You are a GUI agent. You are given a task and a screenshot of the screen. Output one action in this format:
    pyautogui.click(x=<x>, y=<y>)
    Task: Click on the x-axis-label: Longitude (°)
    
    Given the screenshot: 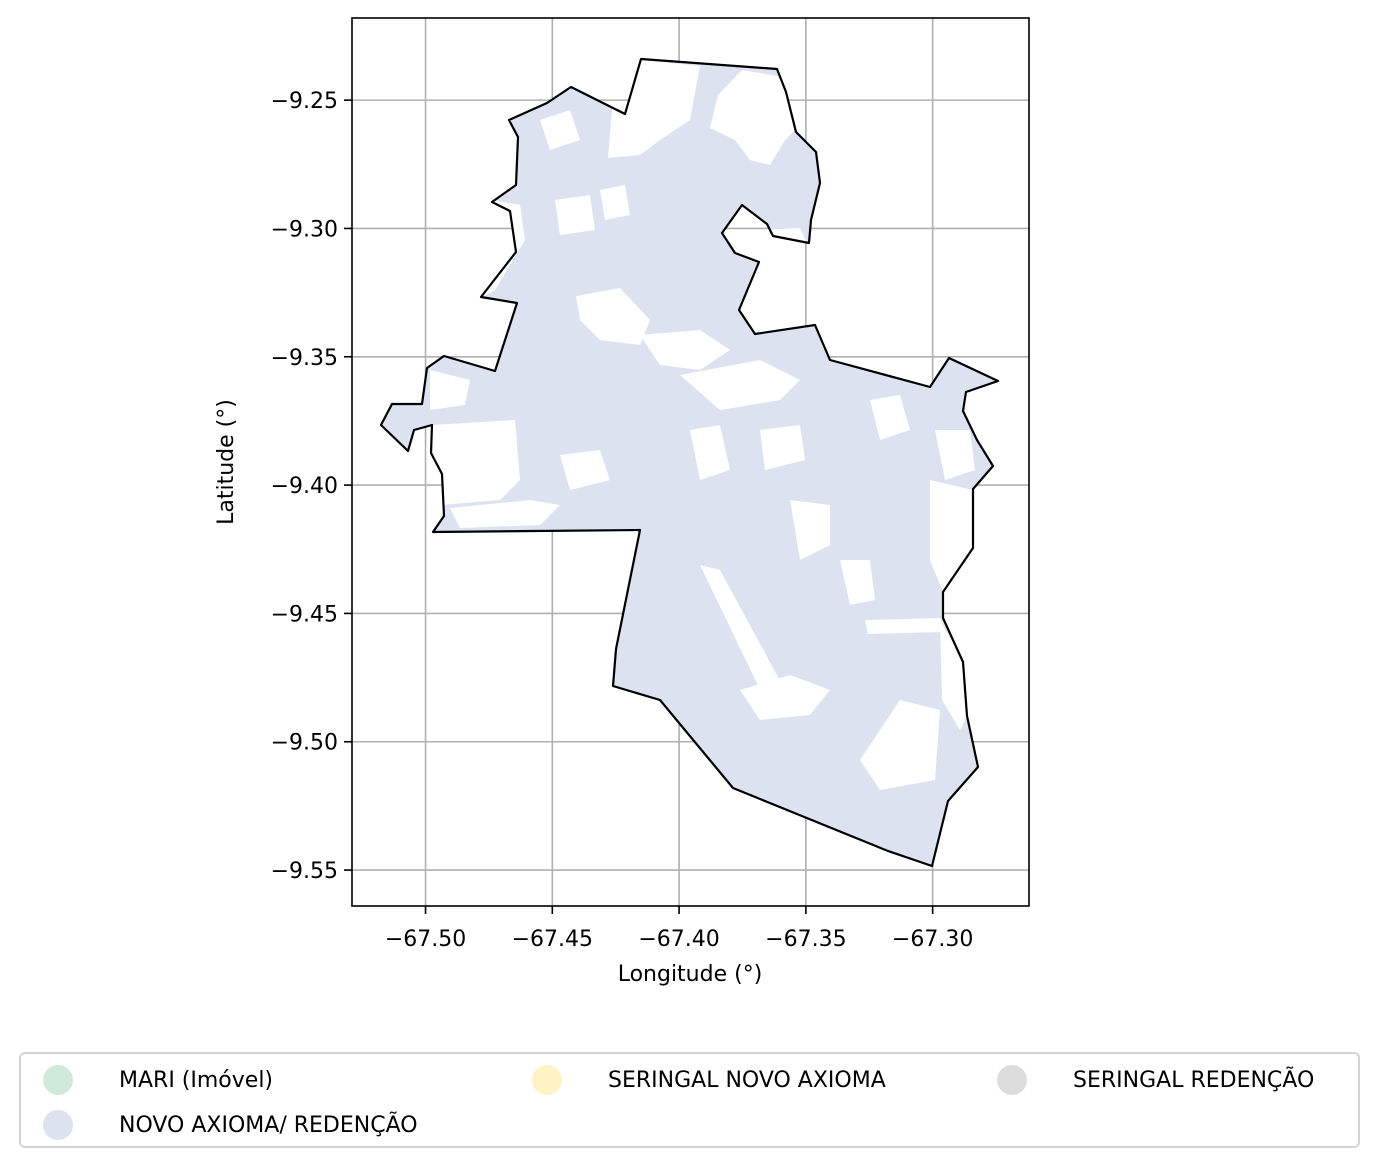 What is the action you would take?
    pyautogui.click(x=690, y=974)
    